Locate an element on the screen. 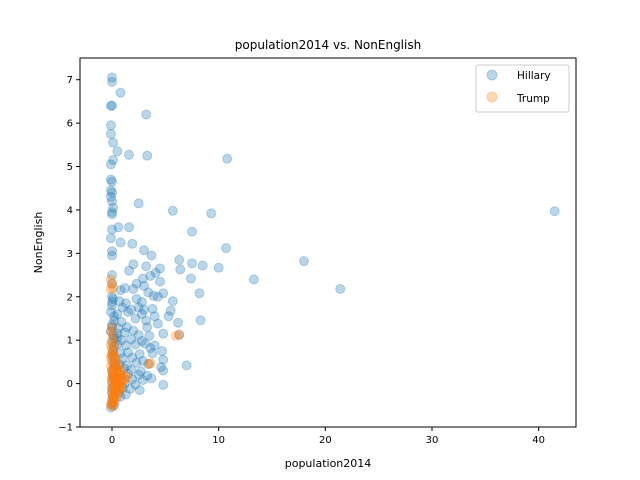  x-tick-label: 10 is located at coordinates (218, 440).